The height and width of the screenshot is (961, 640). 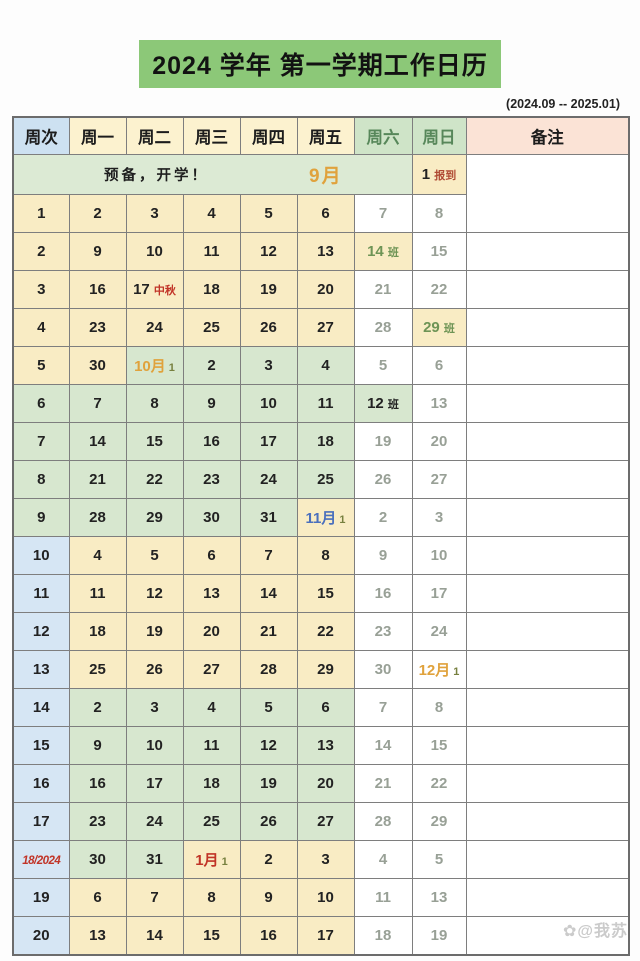 I want to click on header-row: 周次 周一 周二 周三 周四 周五 周六 周日 备注, so click(x=321, y=135).